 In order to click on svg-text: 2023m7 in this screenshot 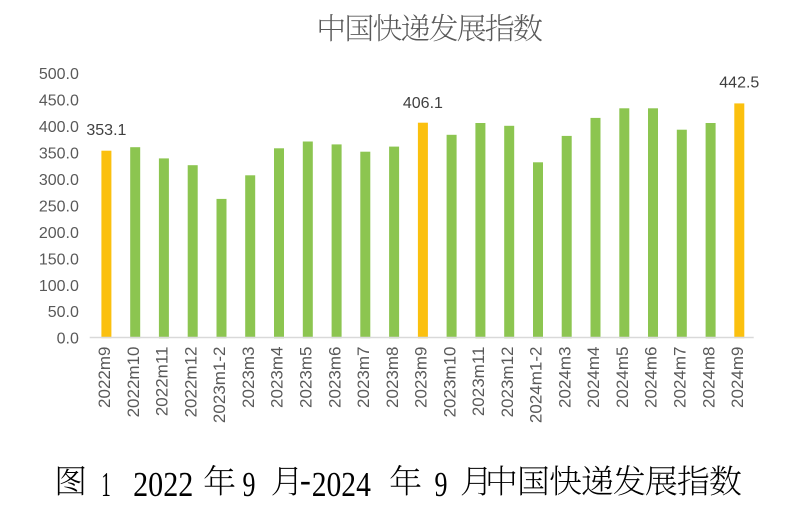, I will do `click(363, 377)`.